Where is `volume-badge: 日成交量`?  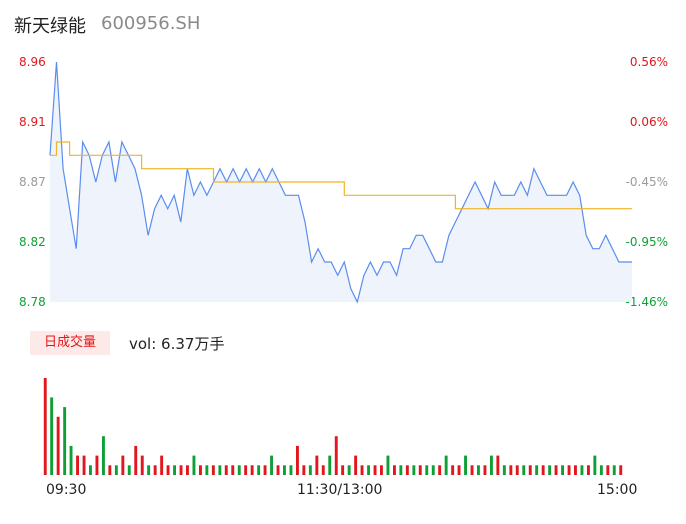 volume-badge: 日成交量 is located at coordinates (70, 343).